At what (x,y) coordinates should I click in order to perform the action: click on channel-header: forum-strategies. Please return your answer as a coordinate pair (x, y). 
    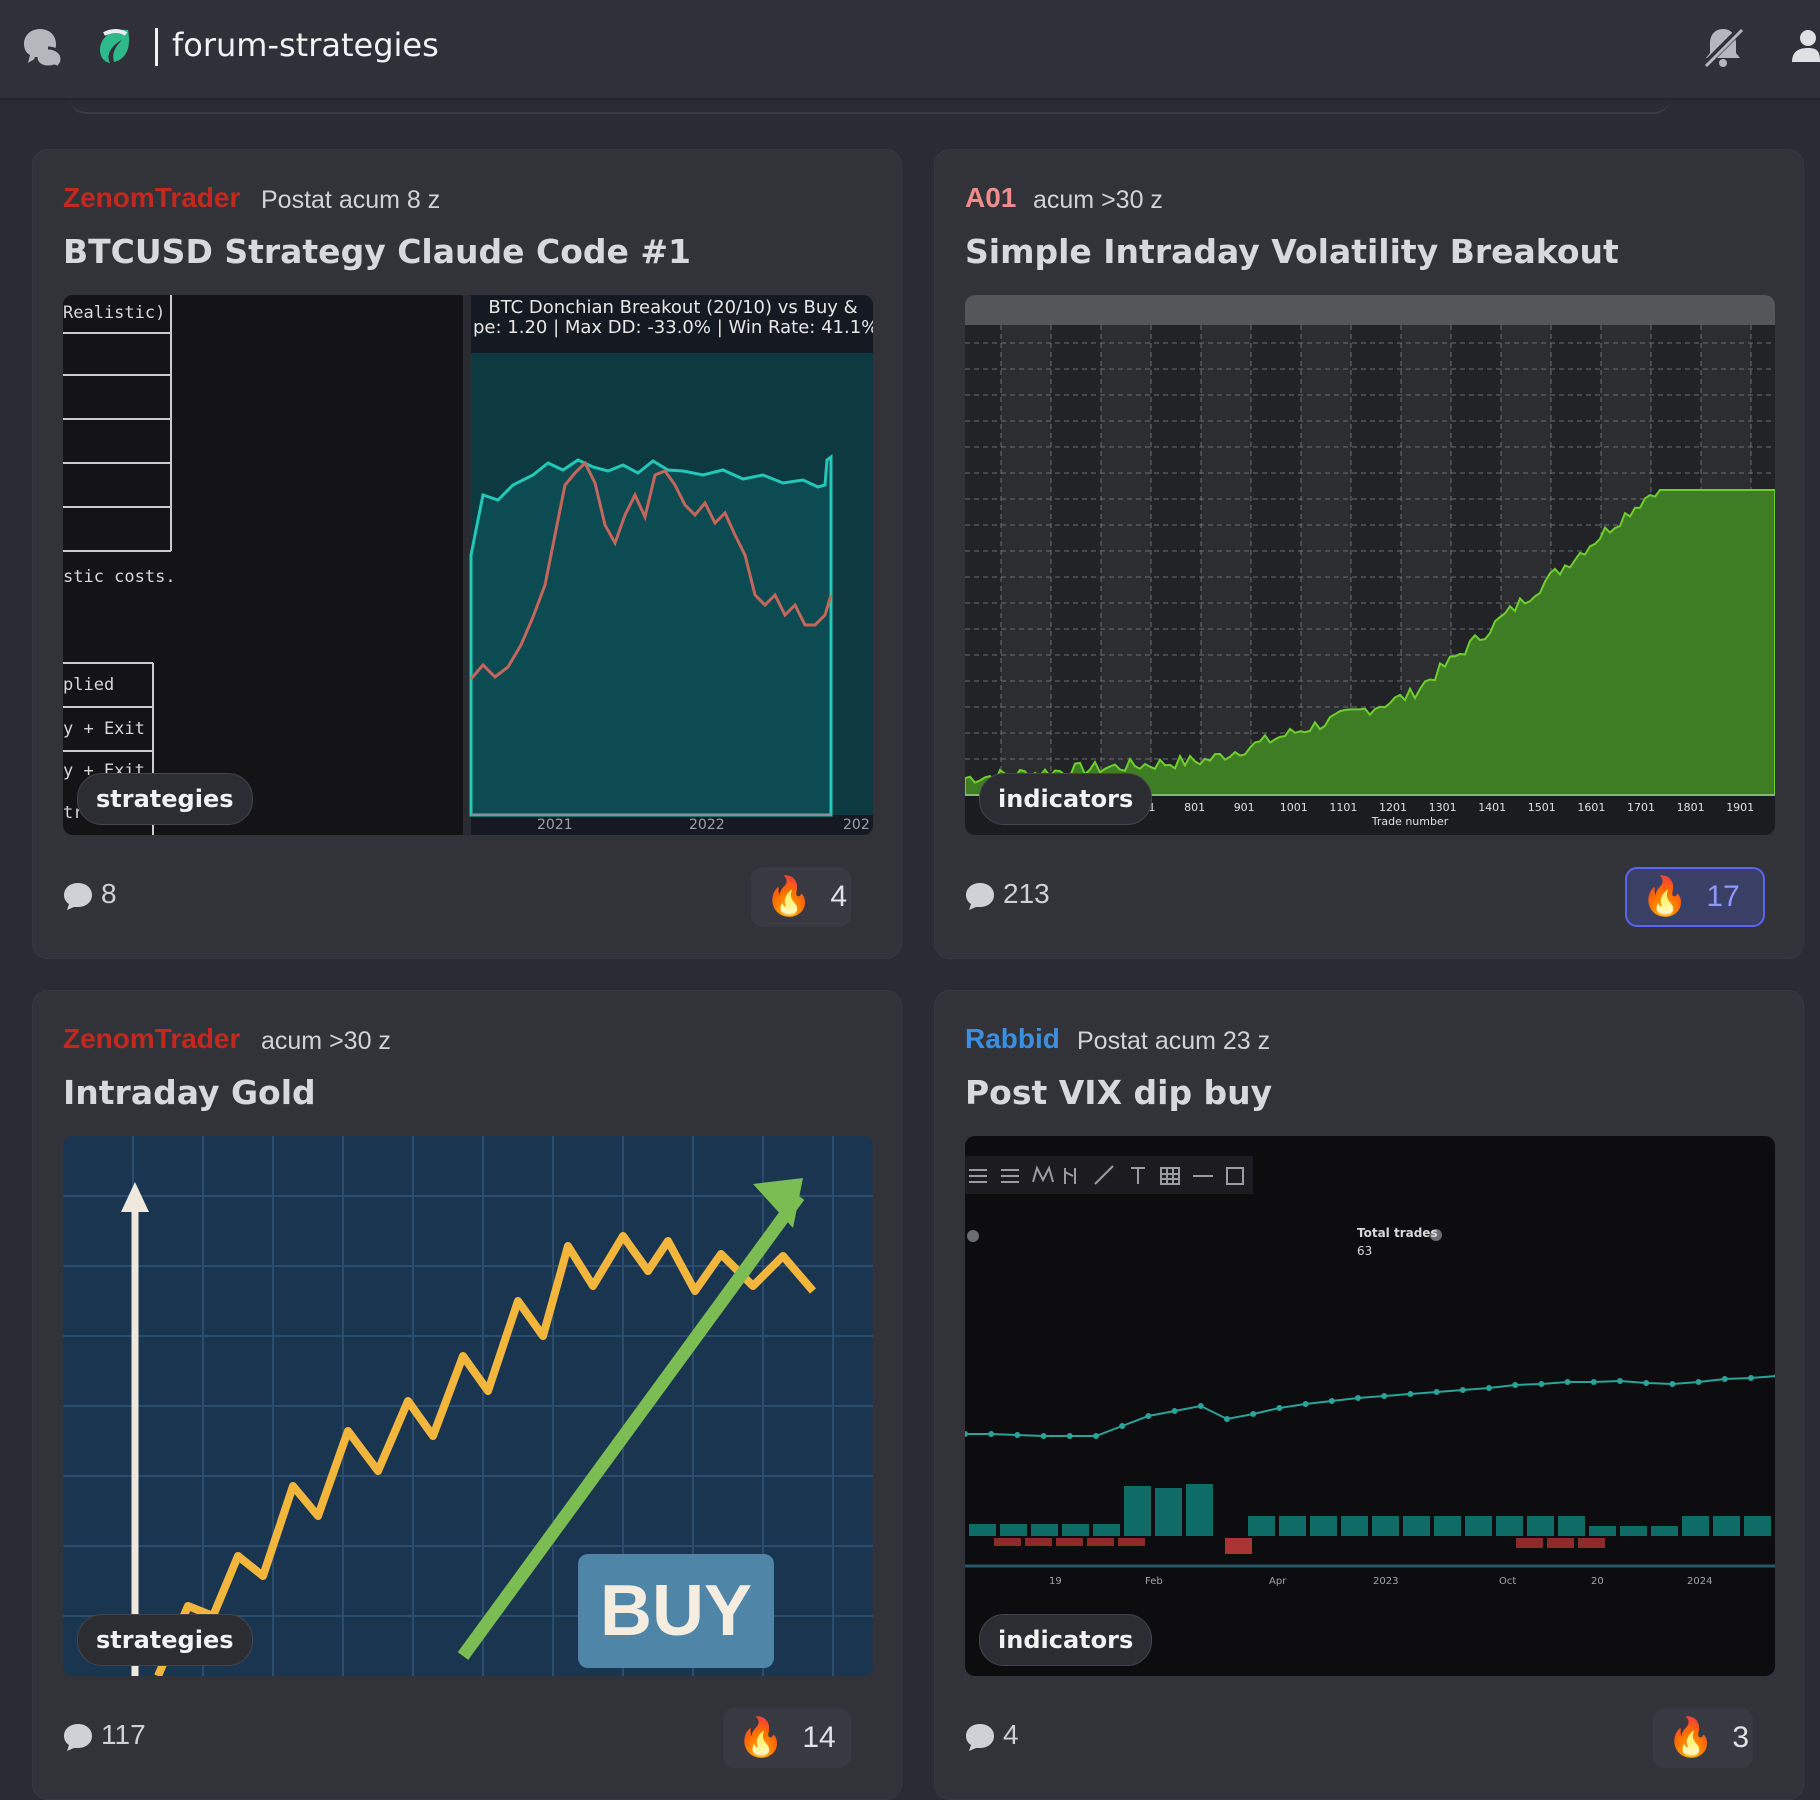
    Looking at the image, I should click on (910, 50).